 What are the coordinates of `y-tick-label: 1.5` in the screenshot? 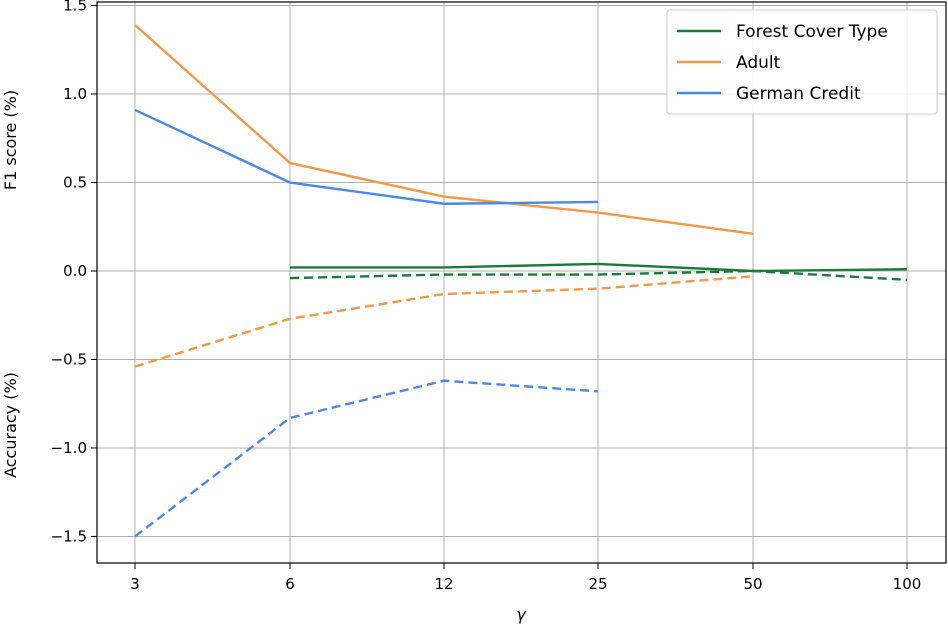 It's located at (75, 7).